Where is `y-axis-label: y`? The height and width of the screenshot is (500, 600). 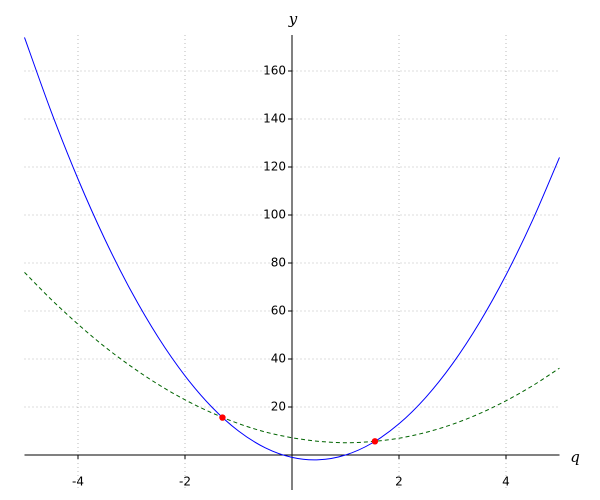 y-axis-label: y is located at coordinates (293, 19).